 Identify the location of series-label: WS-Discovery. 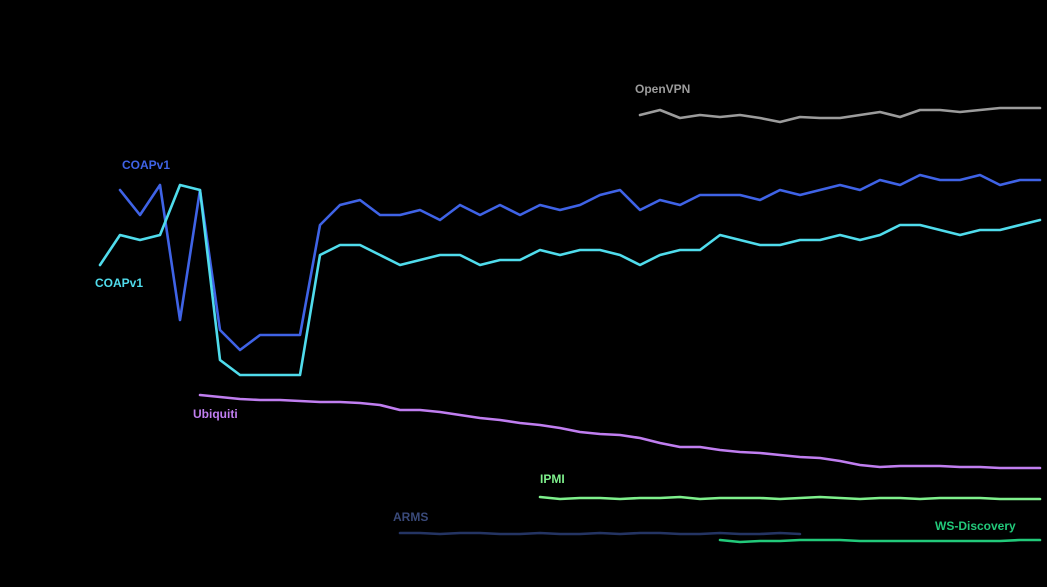
(975, 526).